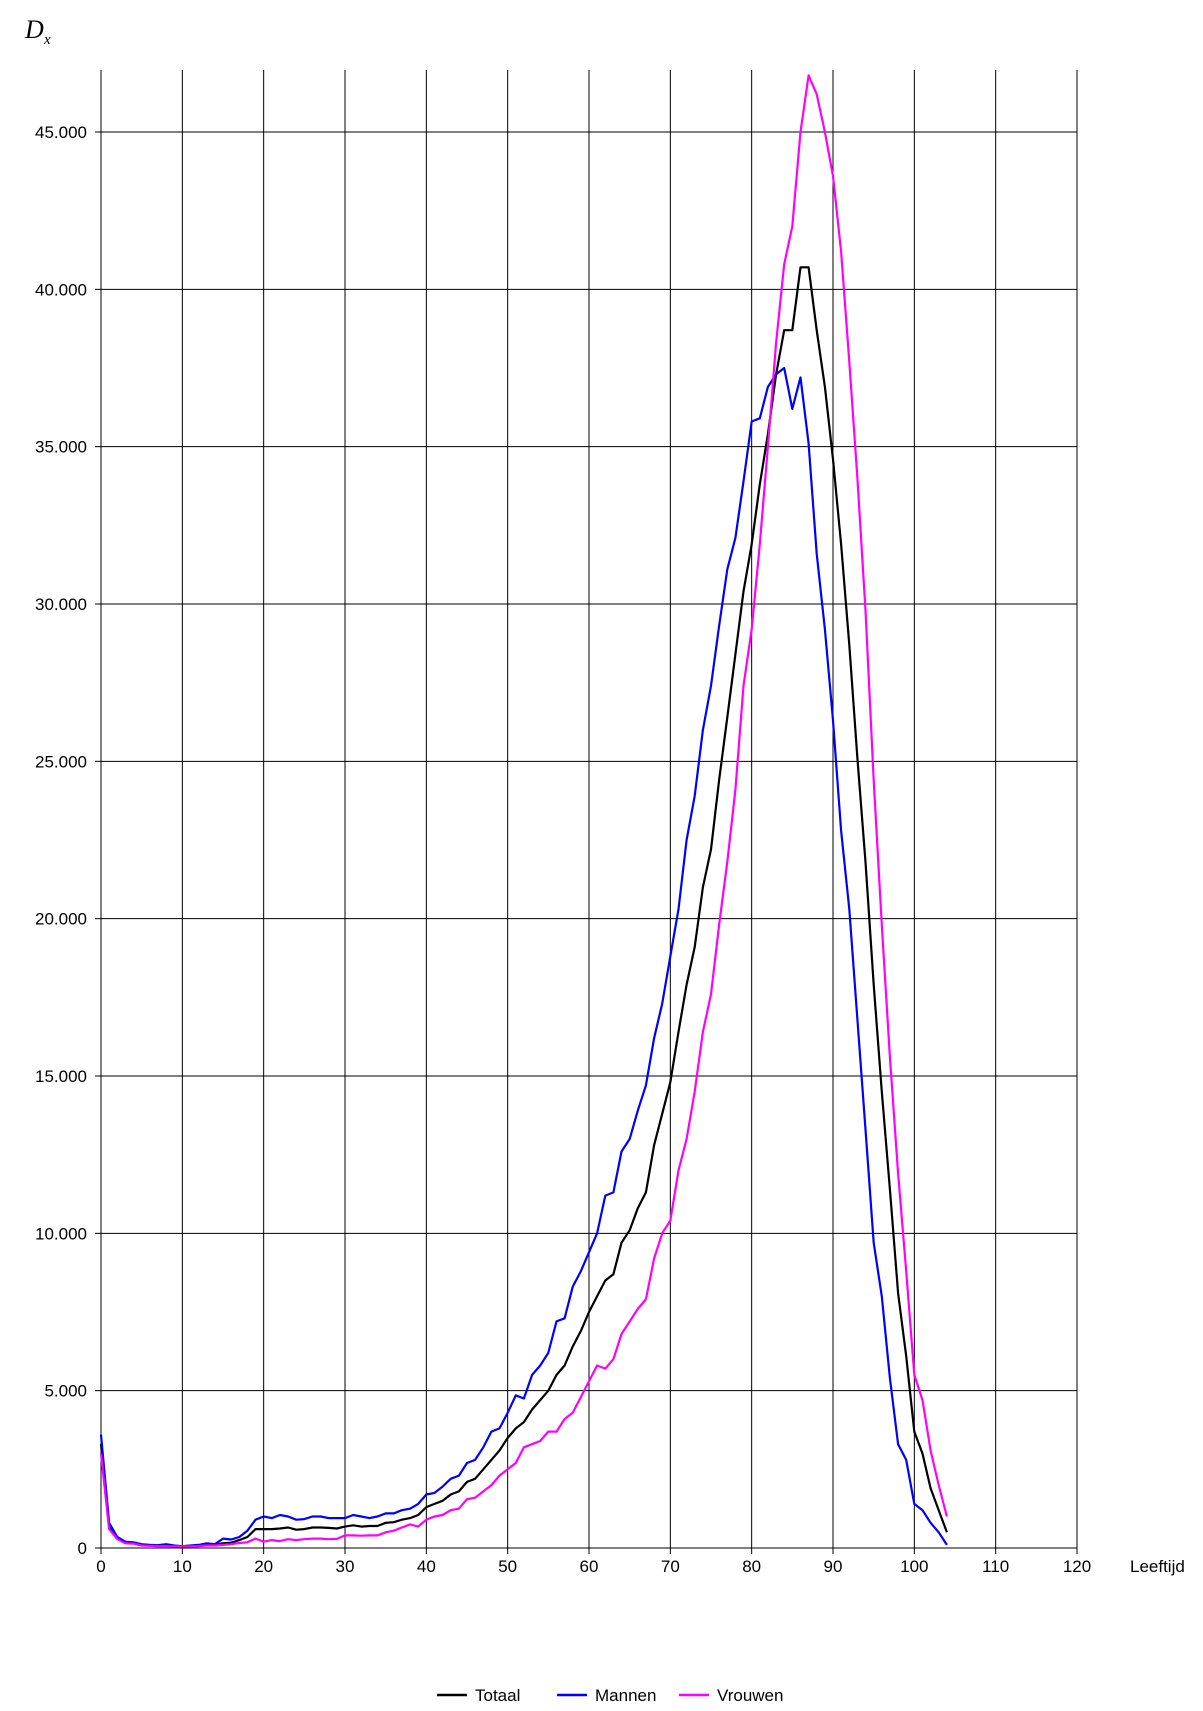 This screenshot has width=1203, height=1711. Describe the element at coordinates (61, 1233) in the screenshot. I see `y-tick-label: 10.000` at that location.